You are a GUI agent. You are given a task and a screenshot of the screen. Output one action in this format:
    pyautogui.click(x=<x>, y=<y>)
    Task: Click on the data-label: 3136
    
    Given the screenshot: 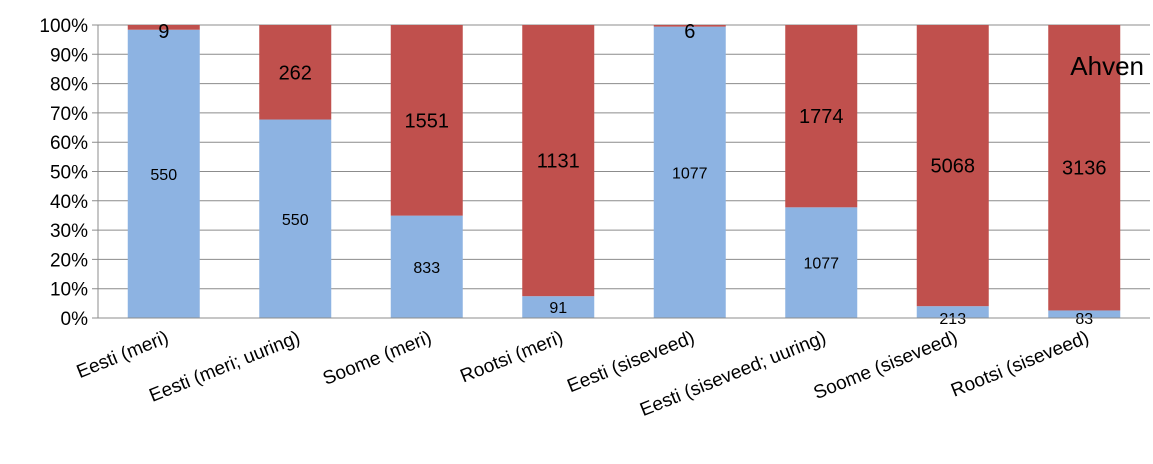 What is the action you would take?
    pyautogui.click(x=1084, y=169)
    